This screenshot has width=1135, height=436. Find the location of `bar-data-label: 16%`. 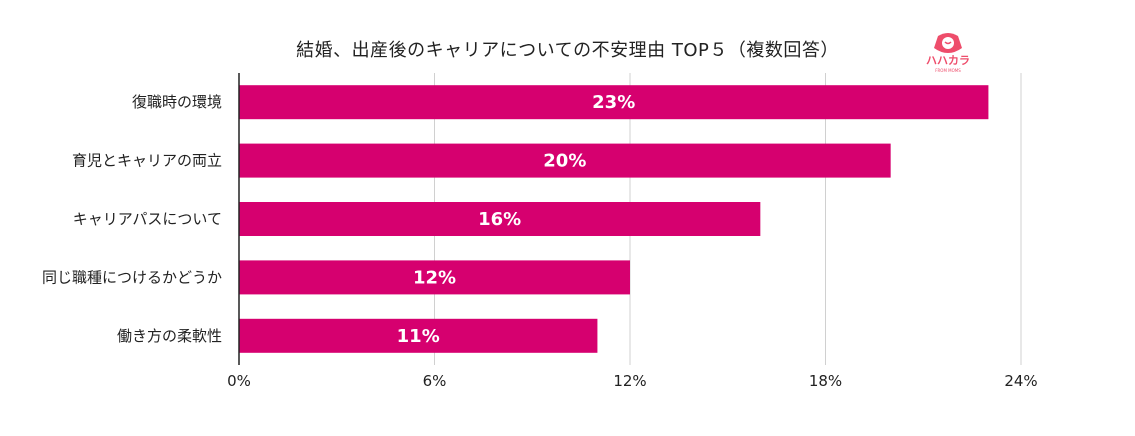

bar-data-label: 16% is located at coordinates (499, 219).